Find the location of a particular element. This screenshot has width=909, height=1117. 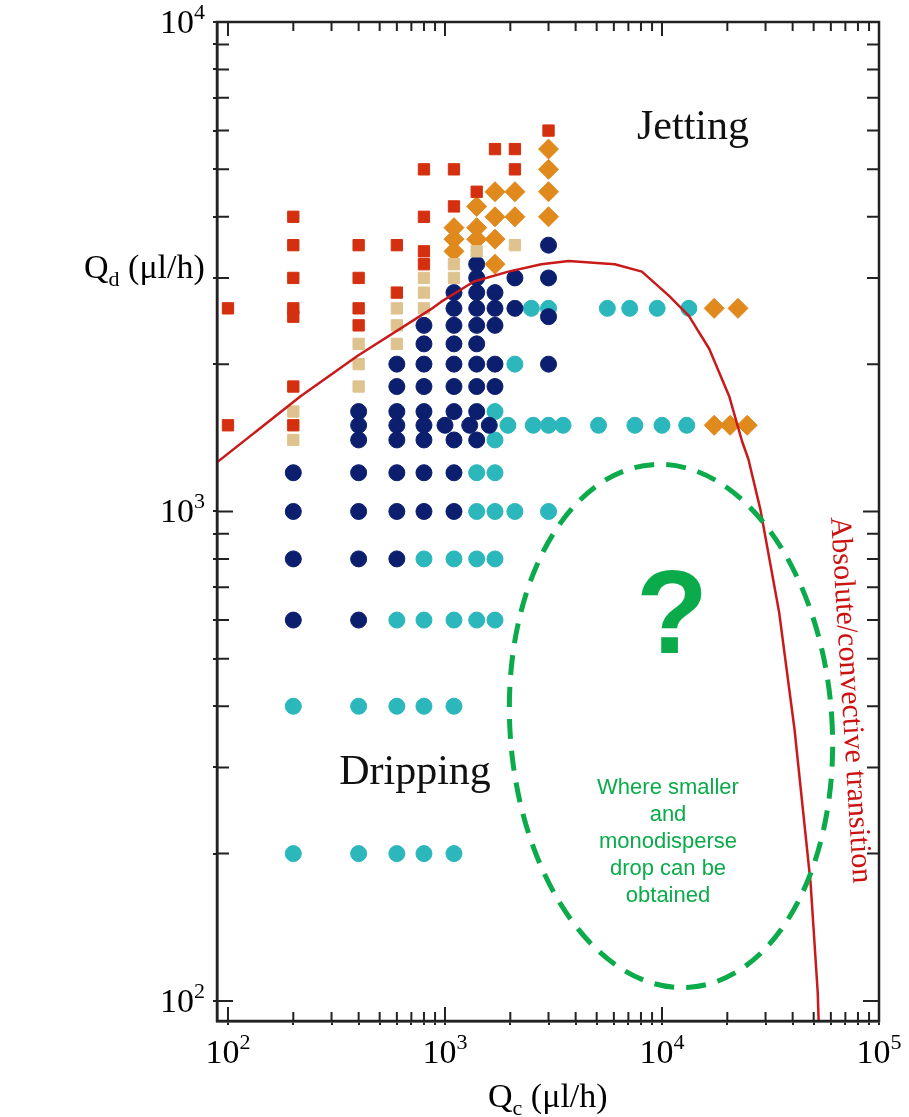

x-tick-label: 10$^{3}$ is located at coordinates (445, 1049).